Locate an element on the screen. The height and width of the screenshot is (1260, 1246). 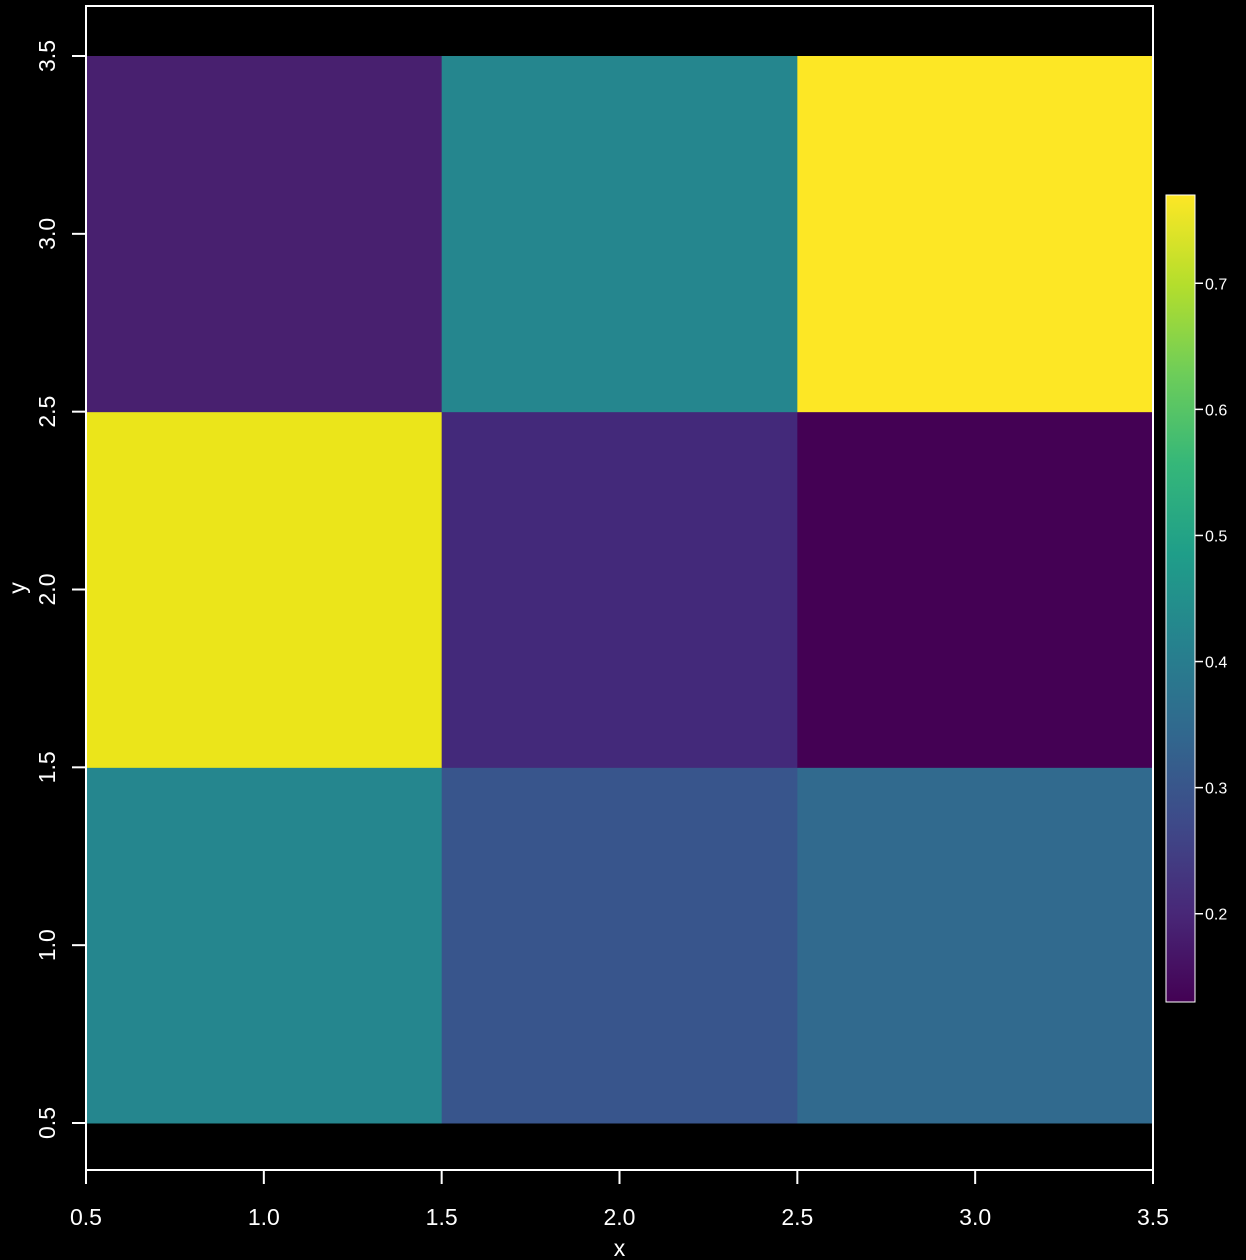
x-axis: 0.5 1.0 1.5 2.0 2.5 3.0 3.5 is located at coordinates (619, 1200).